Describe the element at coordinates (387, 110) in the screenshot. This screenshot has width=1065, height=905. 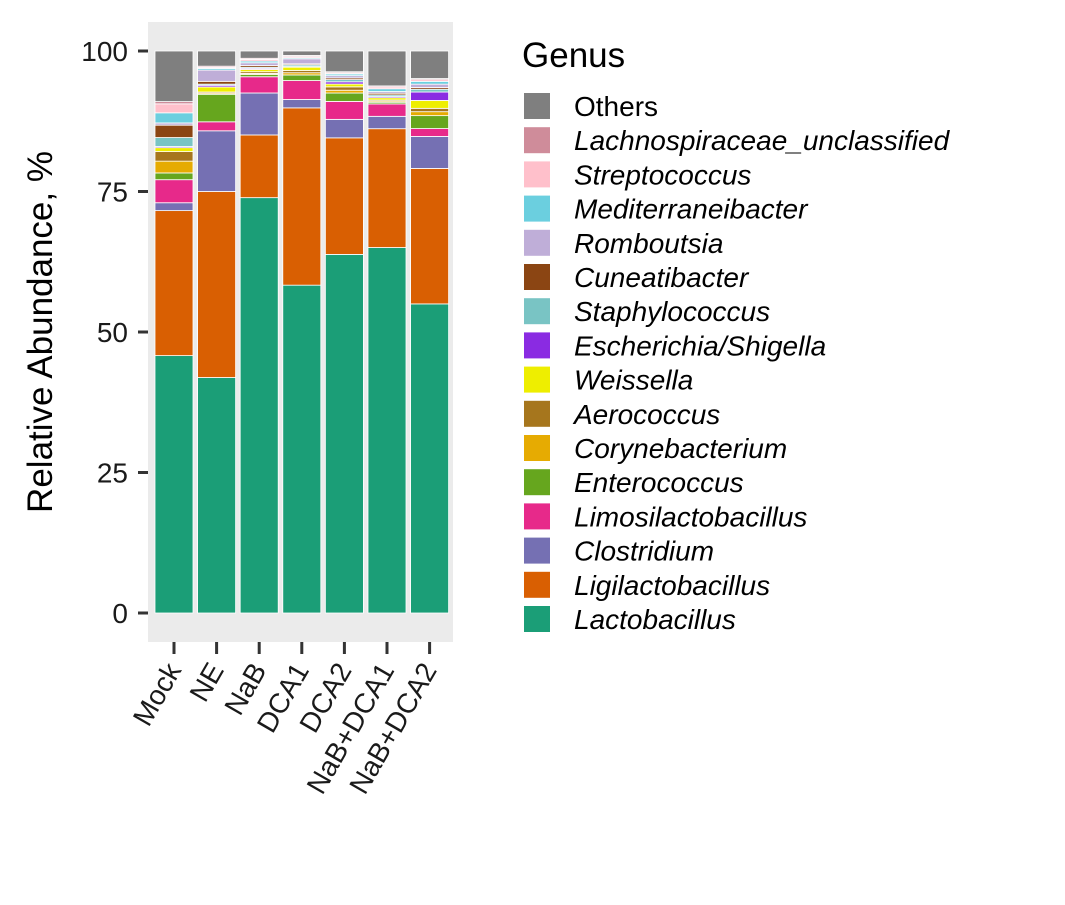
I see `bar-segment-nab-dca1-limosilactobacillus` at that location.